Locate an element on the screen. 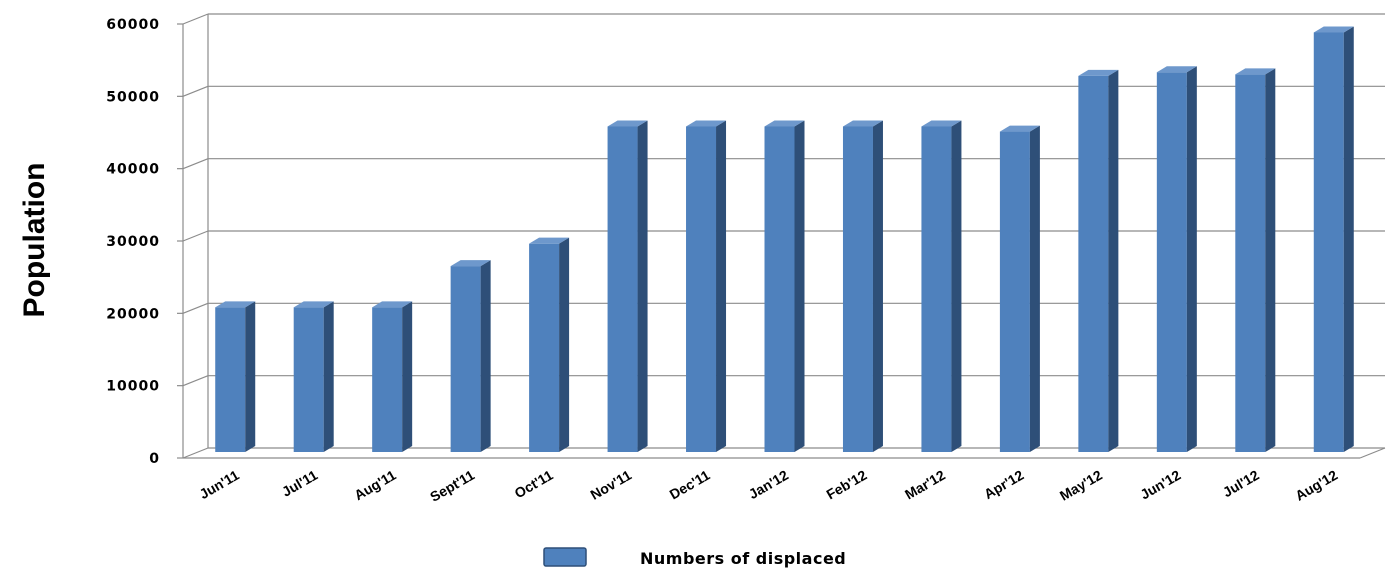 The image size is (1391, 568). x-tick-label: Oct'11 is located at coordinates (534, 484).